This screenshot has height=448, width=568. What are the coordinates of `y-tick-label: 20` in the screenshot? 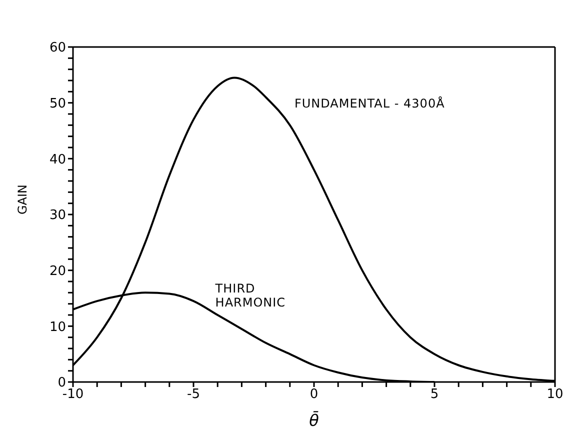 It's located at (57, 271).